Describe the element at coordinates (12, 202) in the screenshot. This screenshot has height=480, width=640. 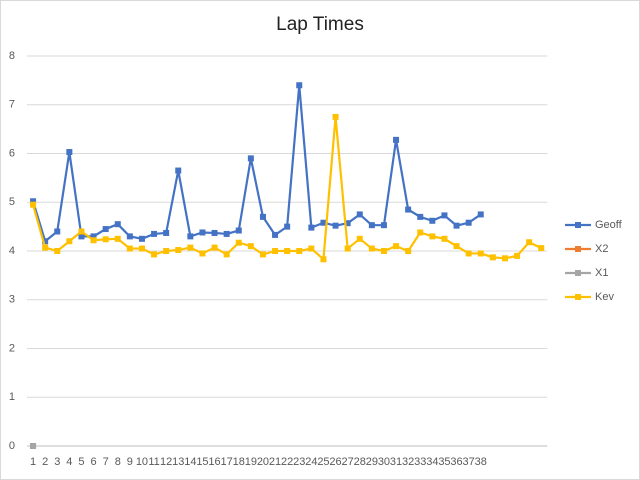
I see `y-tick-label: 5` at that location.